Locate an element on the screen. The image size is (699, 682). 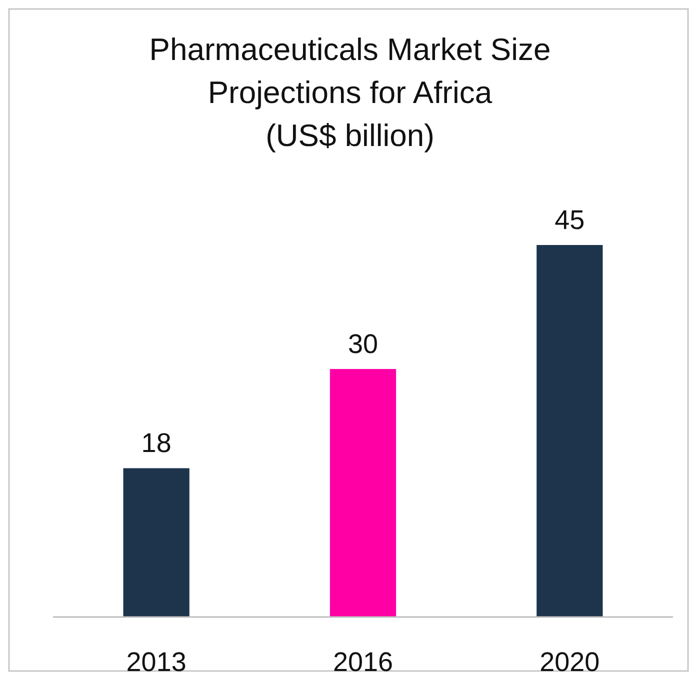
x-tick-label: 2016 is located at coordinates (363, 662).